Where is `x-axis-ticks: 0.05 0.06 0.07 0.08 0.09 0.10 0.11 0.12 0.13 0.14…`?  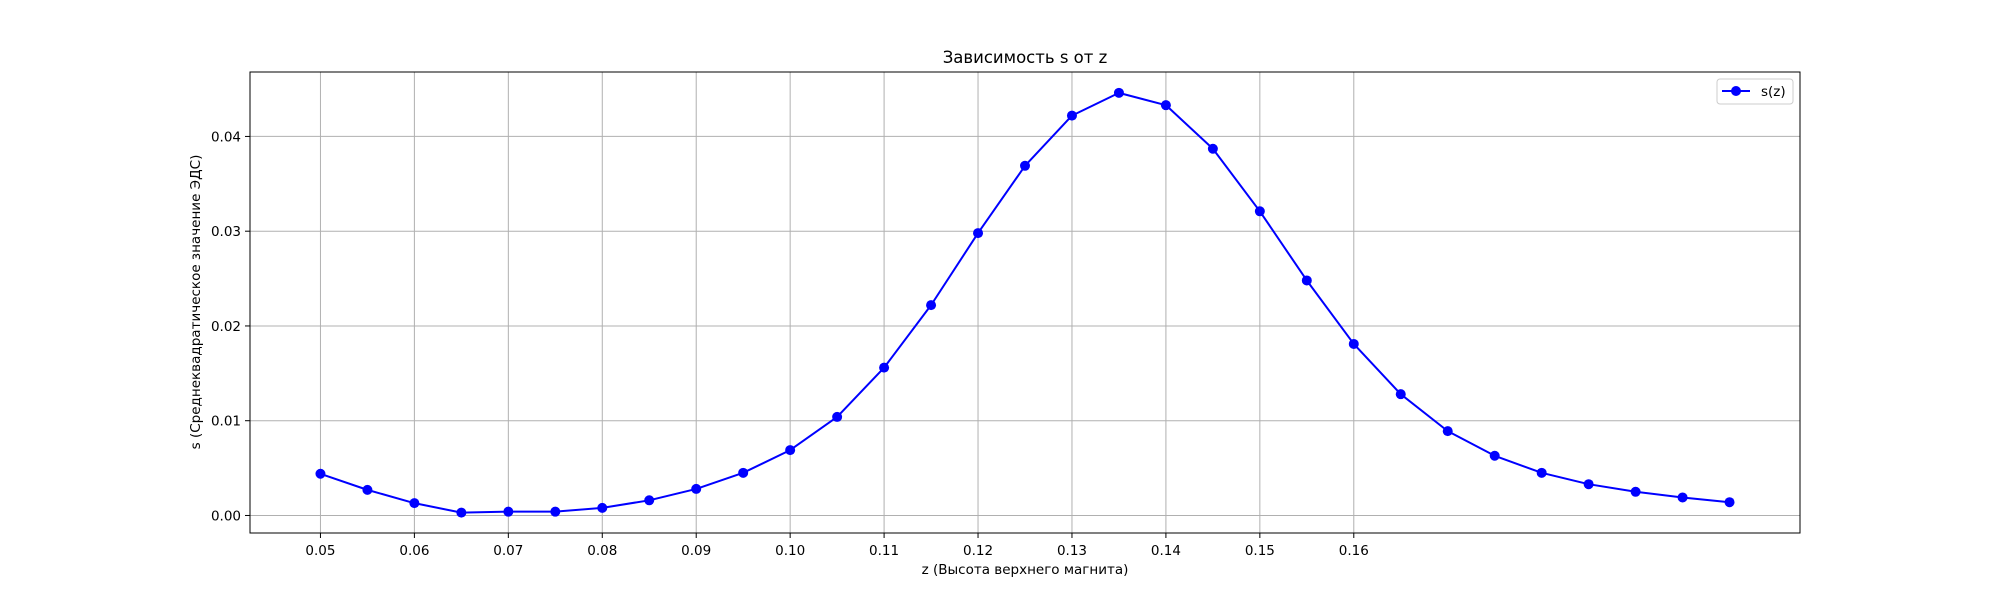
x-axis-ticks: 0.05 0.06 0.07 0.08 0.09 0.10 0.11 0.12 0.13 0.14… is located at coordinates (837, 546).